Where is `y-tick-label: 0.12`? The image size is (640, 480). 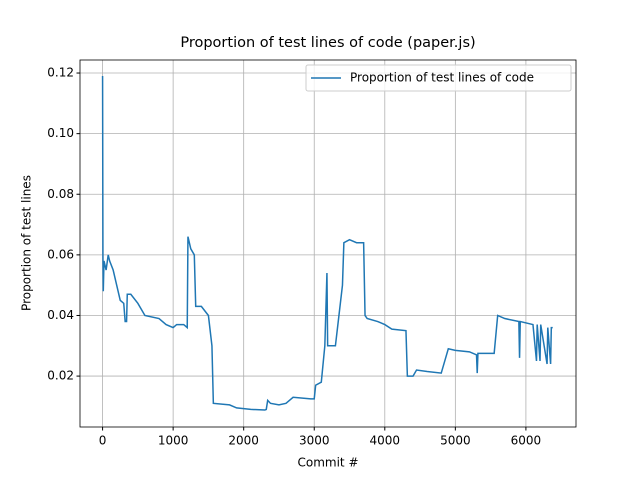 y-tick-label: 0.12 is located at coordinates (60, 73).